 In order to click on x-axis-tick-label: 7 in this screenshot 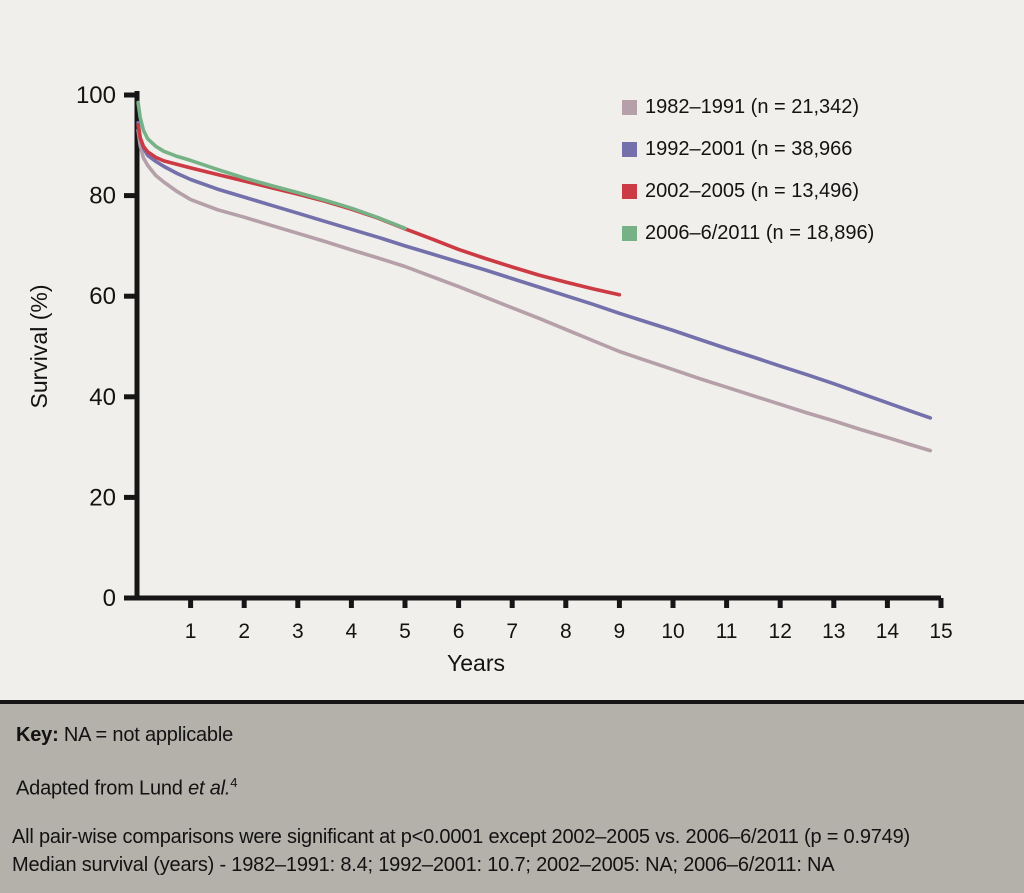, I will do `click(512, 631)`.